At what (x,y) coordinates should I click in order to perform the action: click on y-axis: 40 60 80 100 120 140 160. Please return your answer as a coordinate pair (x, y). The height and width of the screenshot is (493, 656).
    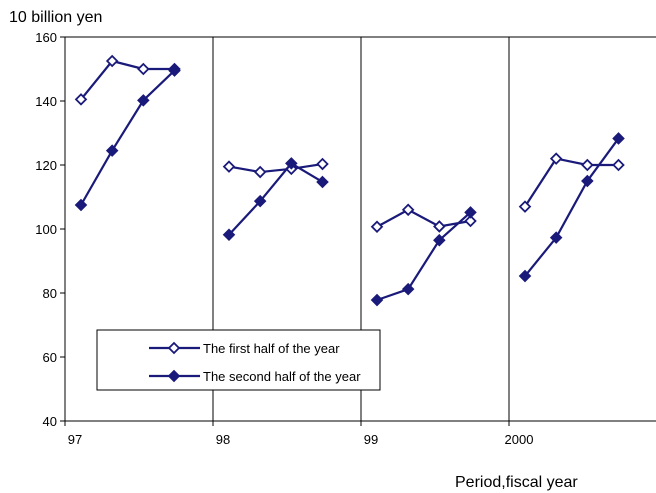
    Looking at the image, I should click on (50, 229).